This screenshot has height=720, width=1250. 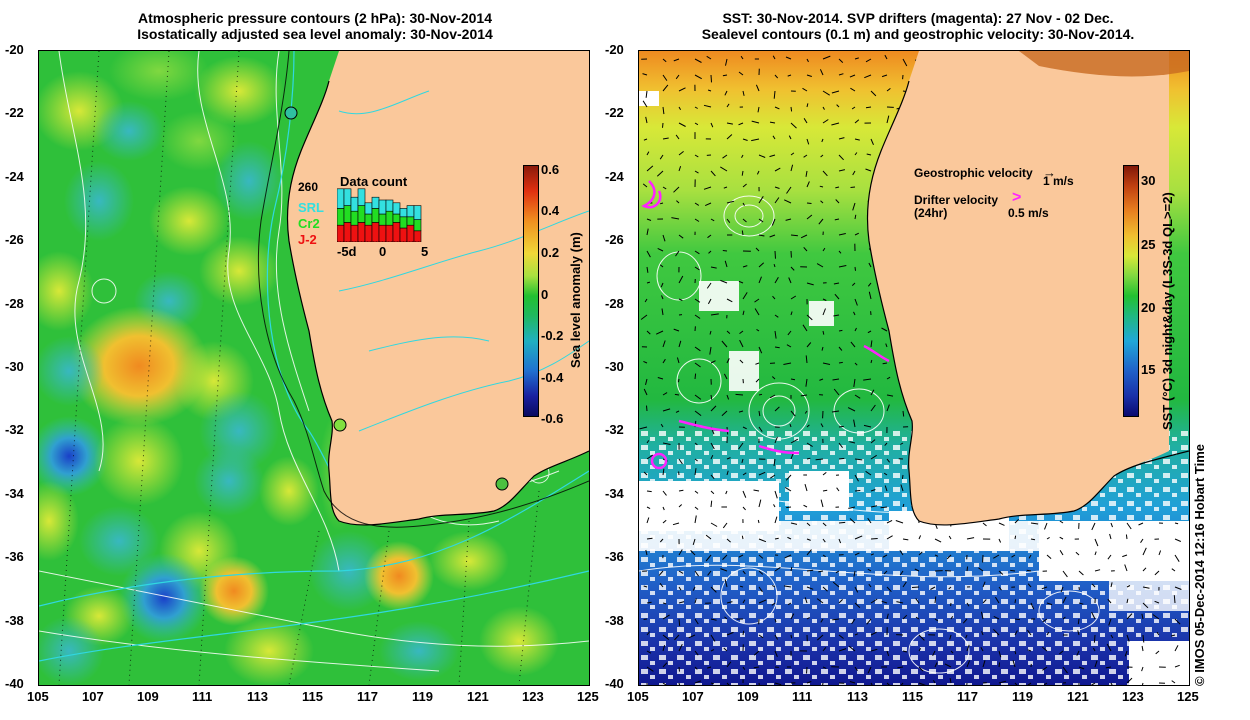 What do you see at coordinates (1148, 369) in the screenshot?
I see `sst-cb-tick-3: 15` at bounding box center [1148, 369].